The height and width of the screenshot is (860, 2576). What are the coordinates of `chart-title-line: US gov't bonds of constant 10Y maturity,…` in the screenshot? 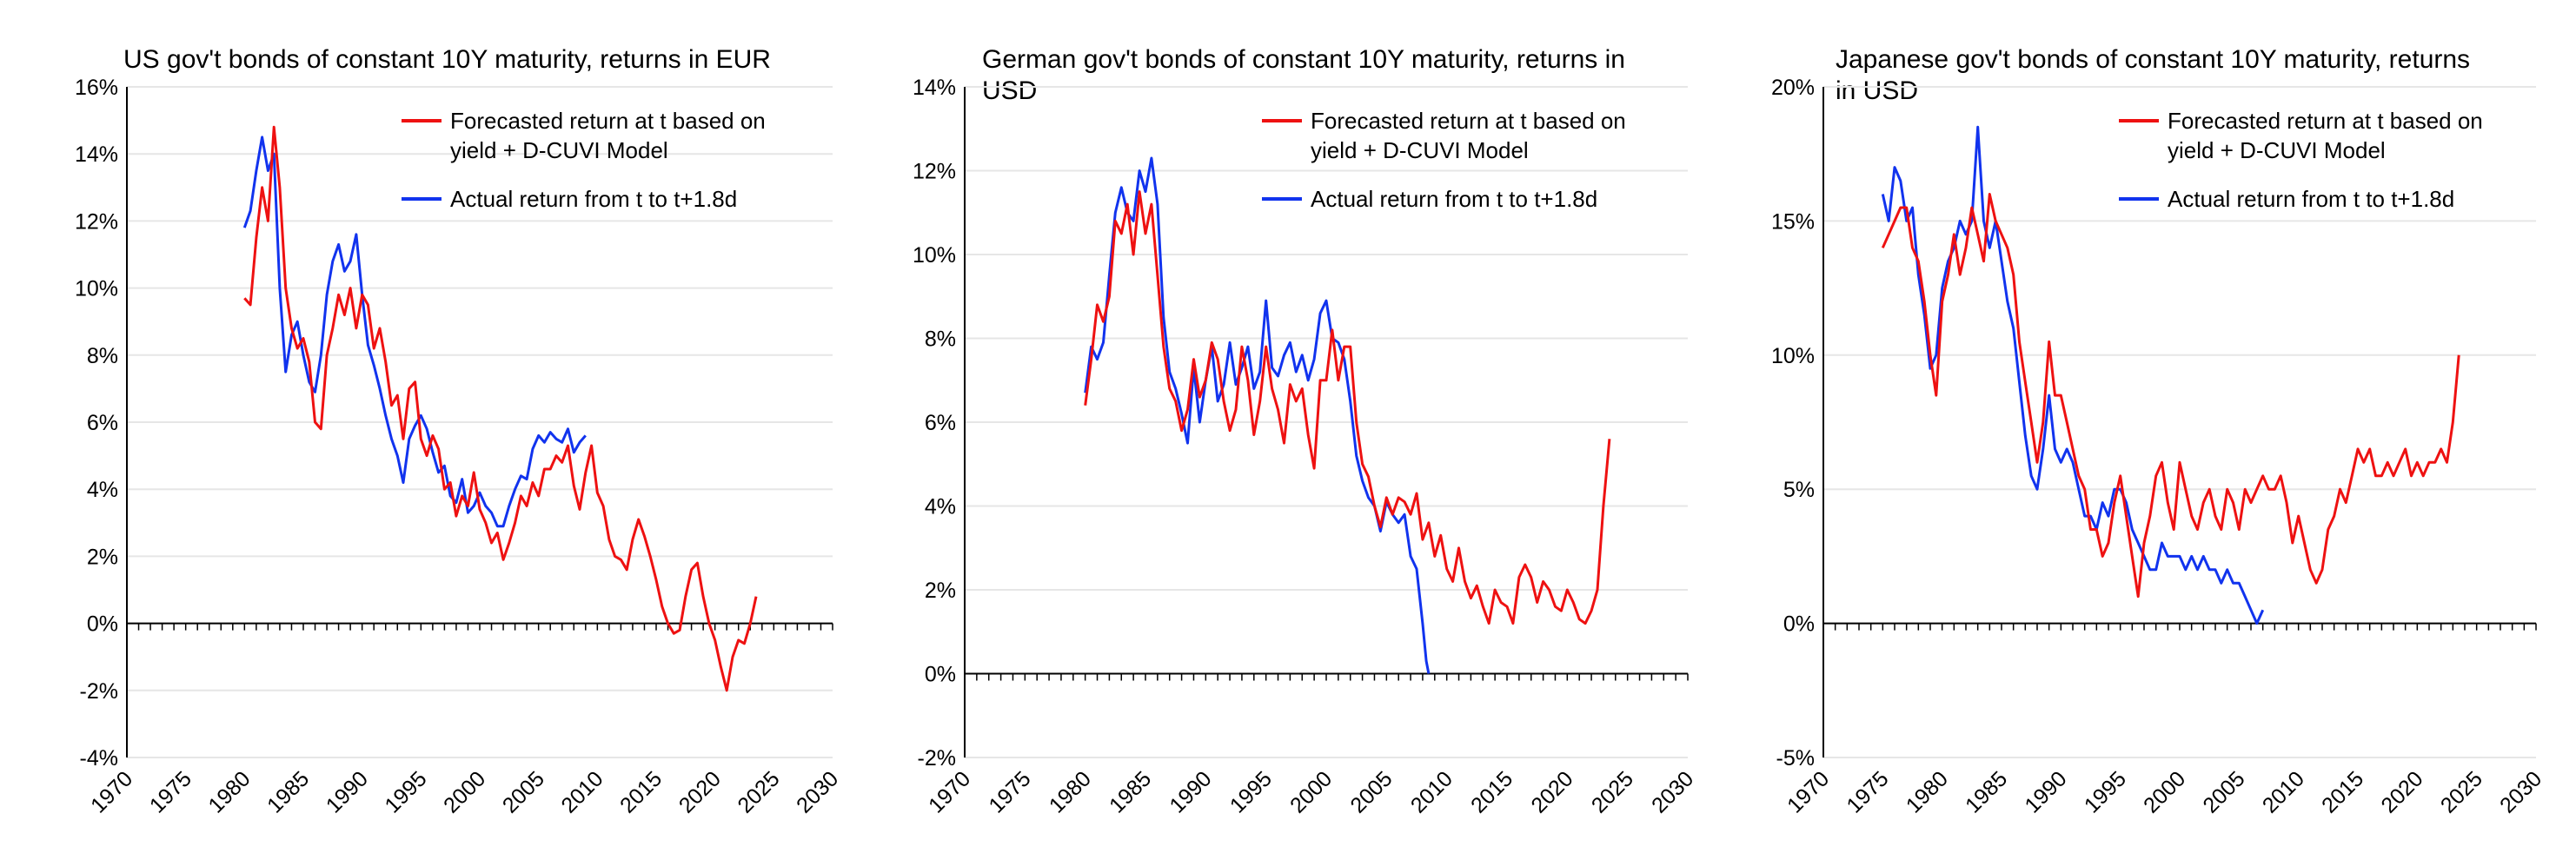 It's located at (447, 60).